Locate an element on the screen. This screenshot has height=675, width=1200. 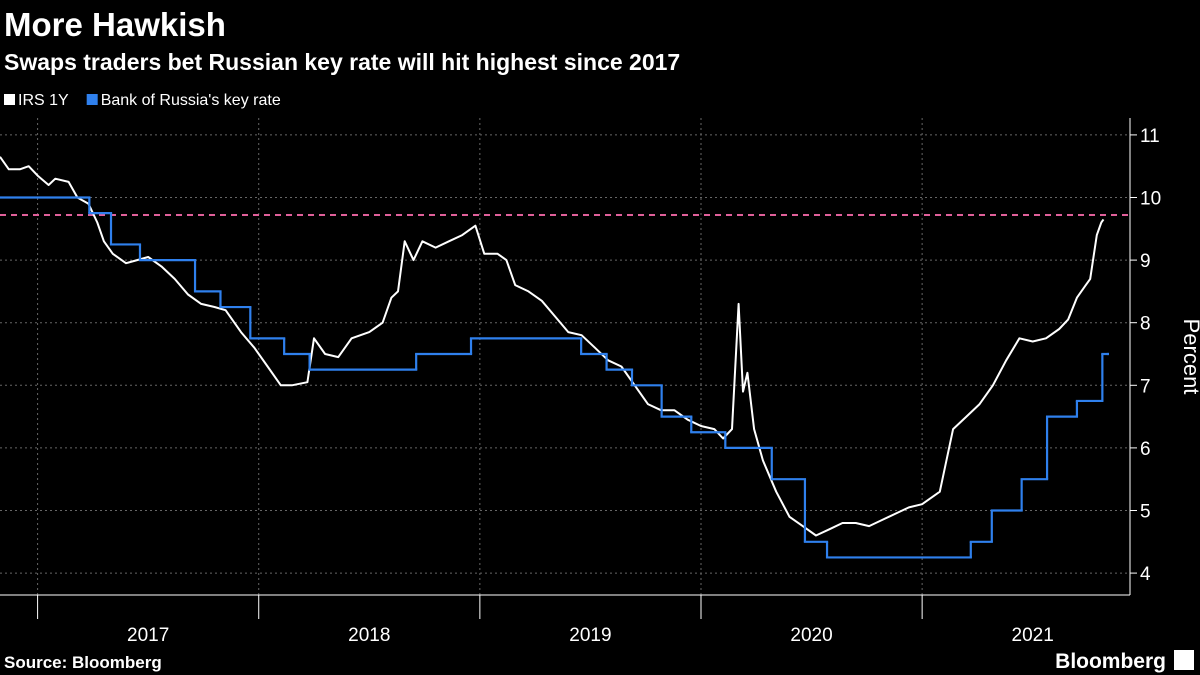
chart-title: More Hawkish is located at coordinates (115, 24).